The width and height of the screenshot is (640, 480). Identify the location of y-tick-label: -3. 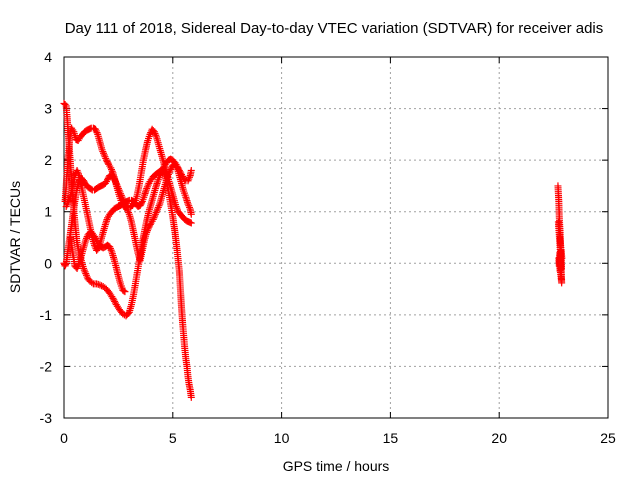
(46, 418).